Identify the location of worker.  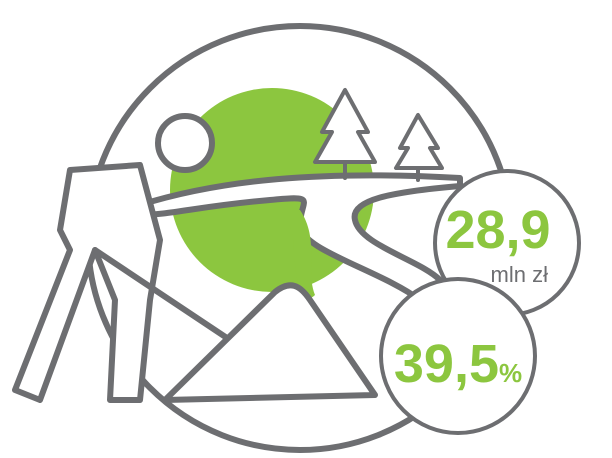
(87, 282).